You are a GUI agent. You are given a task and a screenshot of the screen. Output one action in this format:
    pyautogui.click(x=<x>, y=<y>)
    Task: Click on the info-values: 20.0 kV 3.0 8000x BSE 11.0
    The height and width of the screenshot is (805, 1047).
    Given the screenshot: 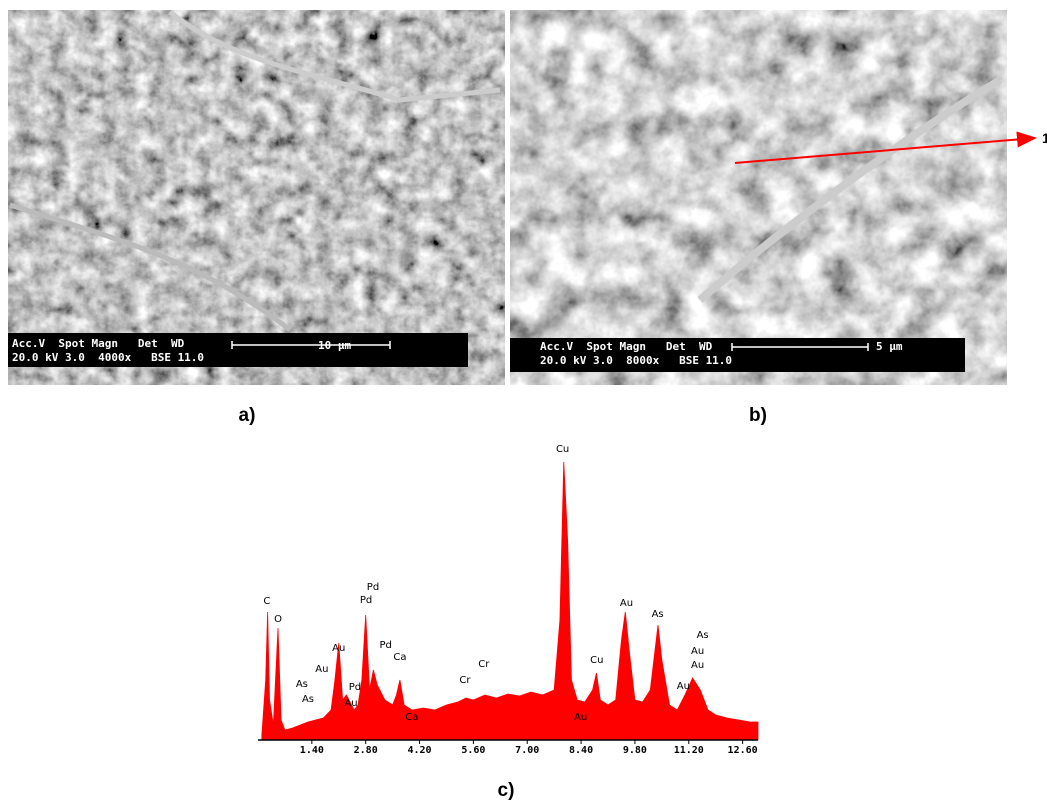 What is the action you would take?
    pyautogui.click(x=636, y=360)
    